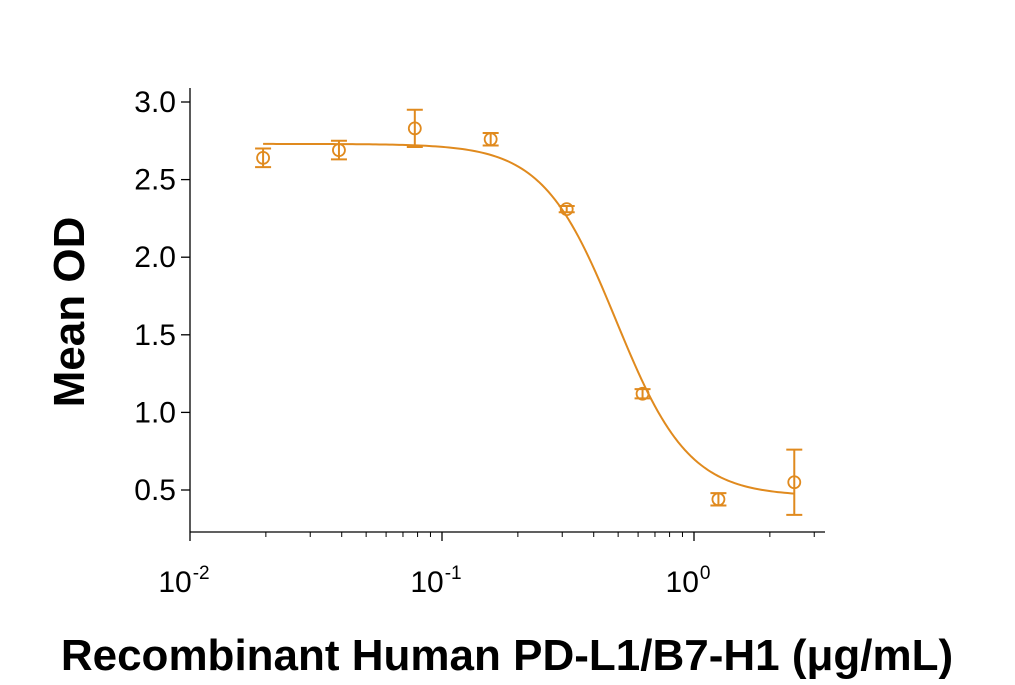  What do you see at coordinates (69, 312) in the screenshot?
I see `y-axis-title: Mean OD` at bounding box center [69, 312].